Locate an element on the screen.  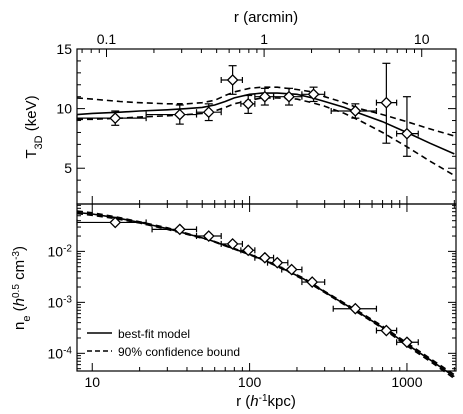
legend-label-confidence: 90% confidence bound is located at coordinates (179, 352).